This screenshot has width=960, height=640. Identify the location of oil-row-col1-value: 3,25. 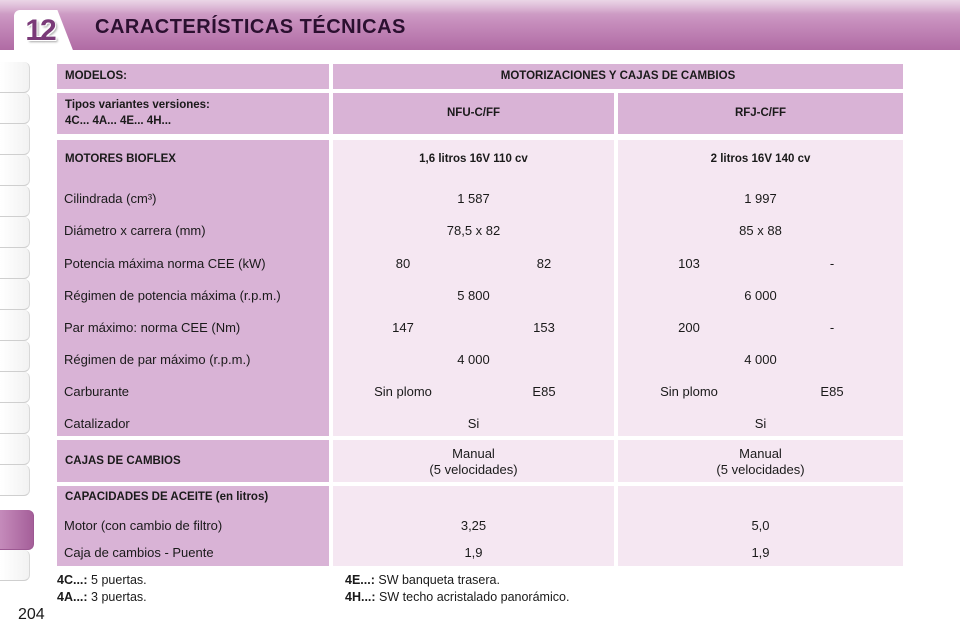
(473, 525).